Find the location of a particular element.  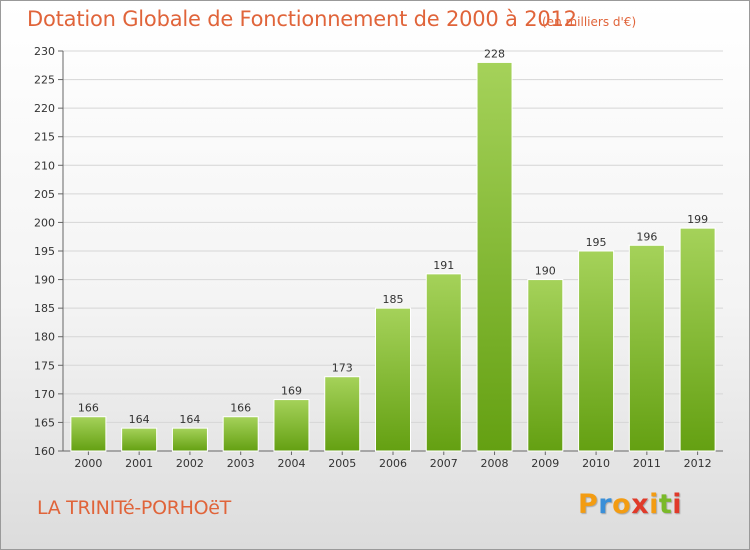

x-tick-label: 2006 is located at coordinates (393, 463).